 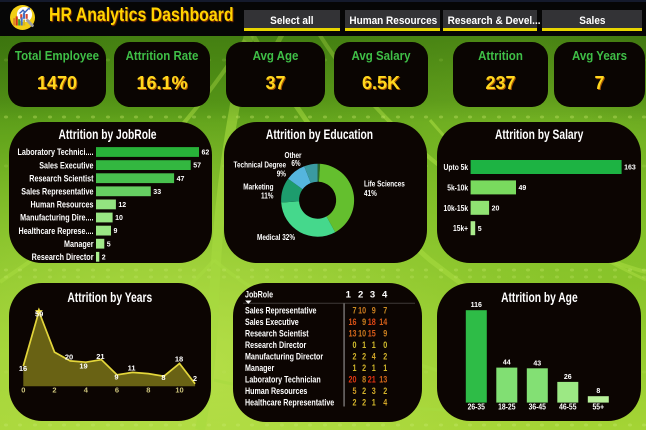 I want to click on svg-text: 15, so click(x=372, y=334).